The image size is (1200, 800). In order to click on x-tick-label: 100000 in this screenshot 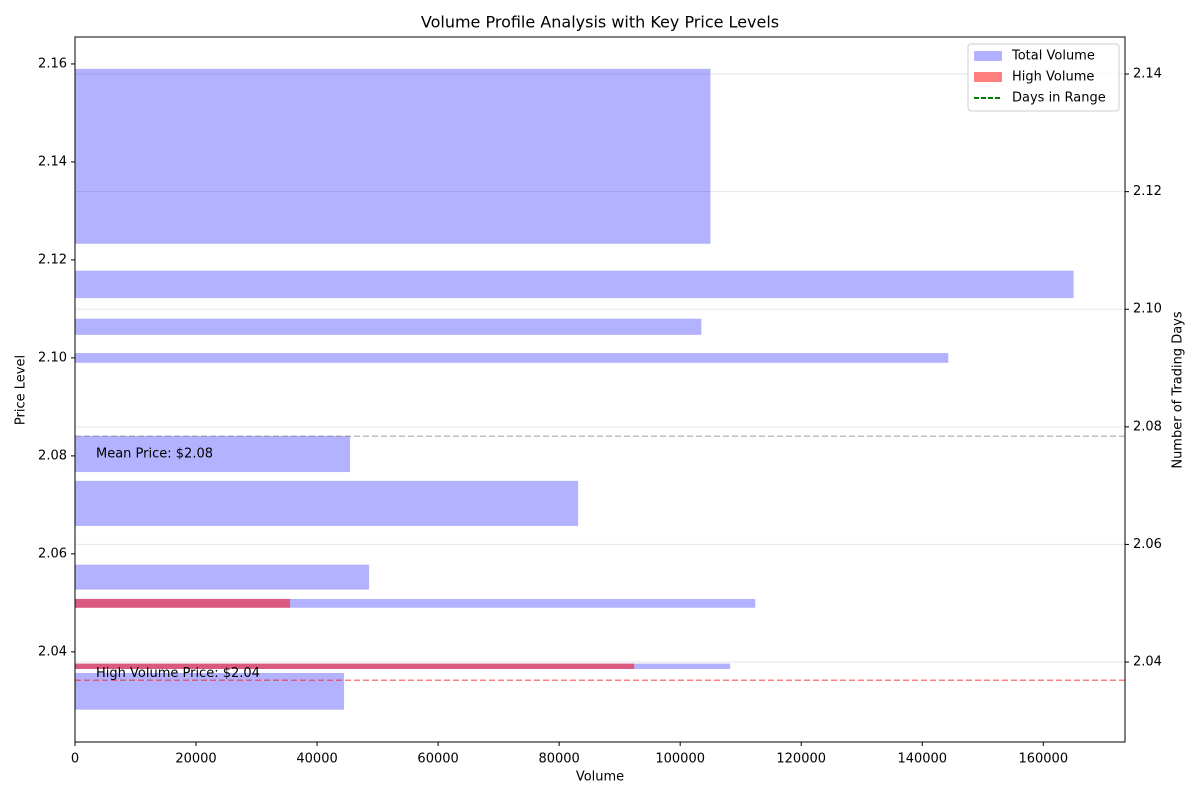, I will do `click(680, 759)`.